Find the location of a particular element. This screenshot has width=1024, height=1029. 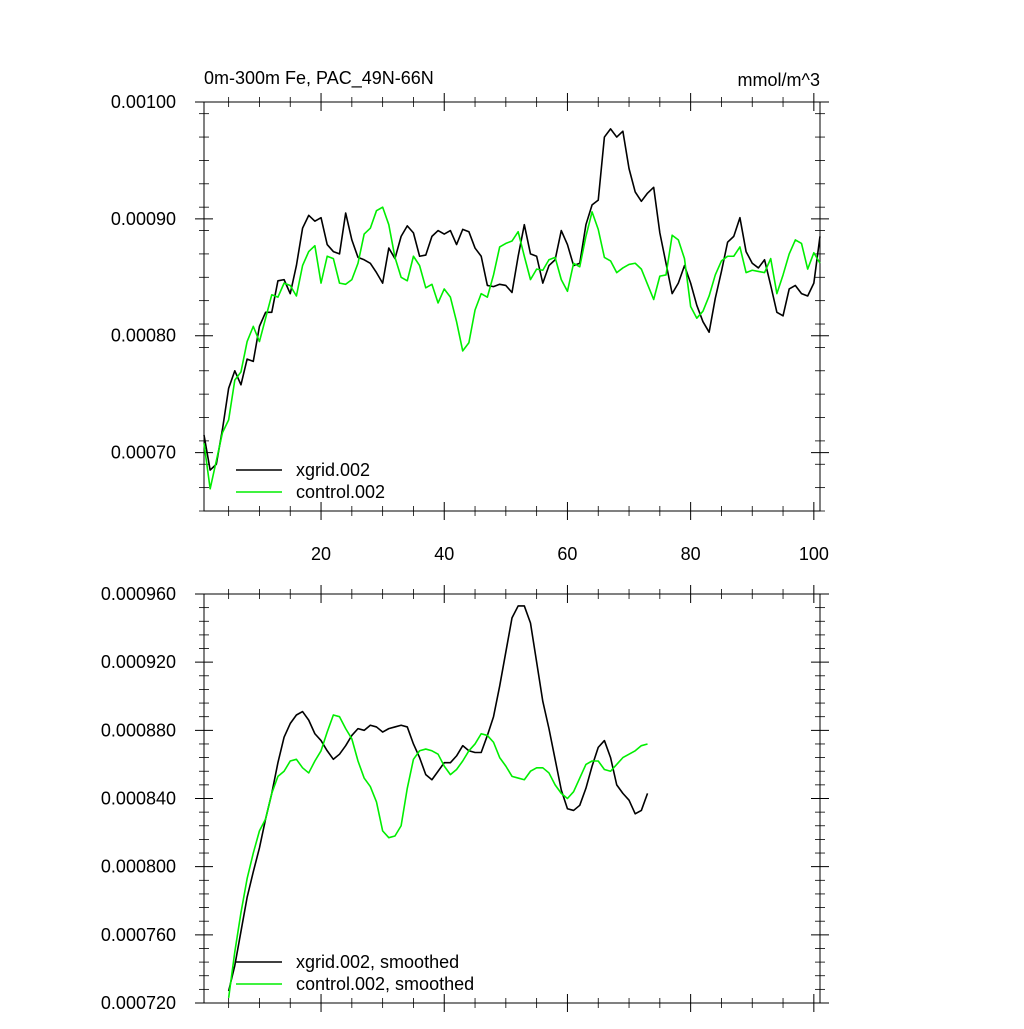

y-tick-label: 0.00100 is located at coordinates (143, 102).